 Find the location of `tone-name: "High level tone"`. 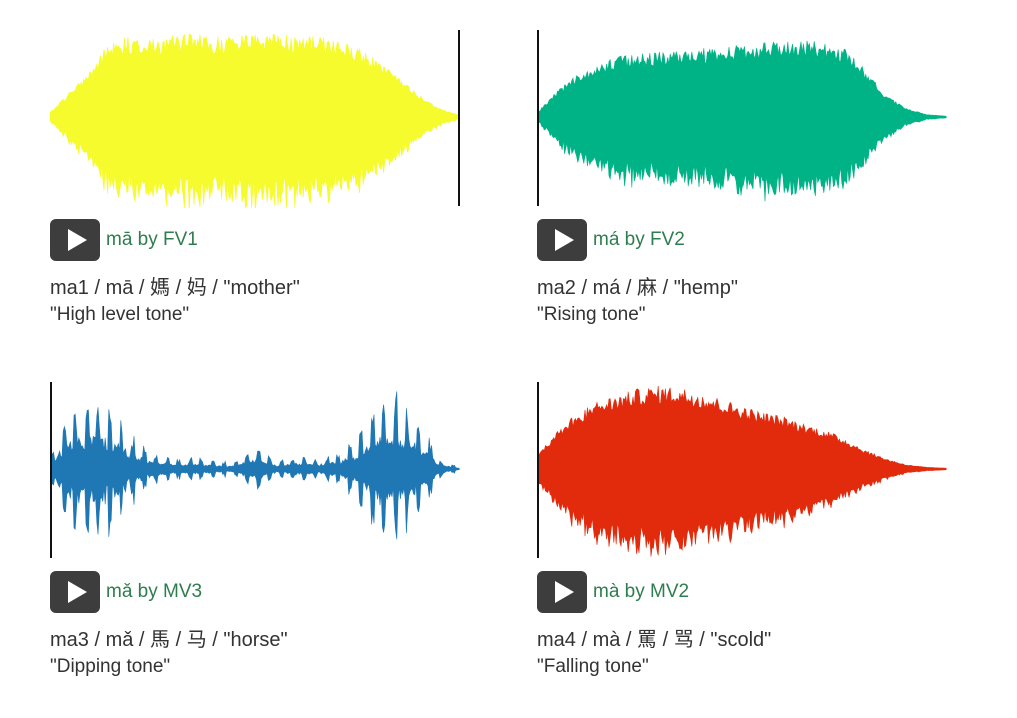

tone-name: "High level tone" is located at coordinates (120, 314).